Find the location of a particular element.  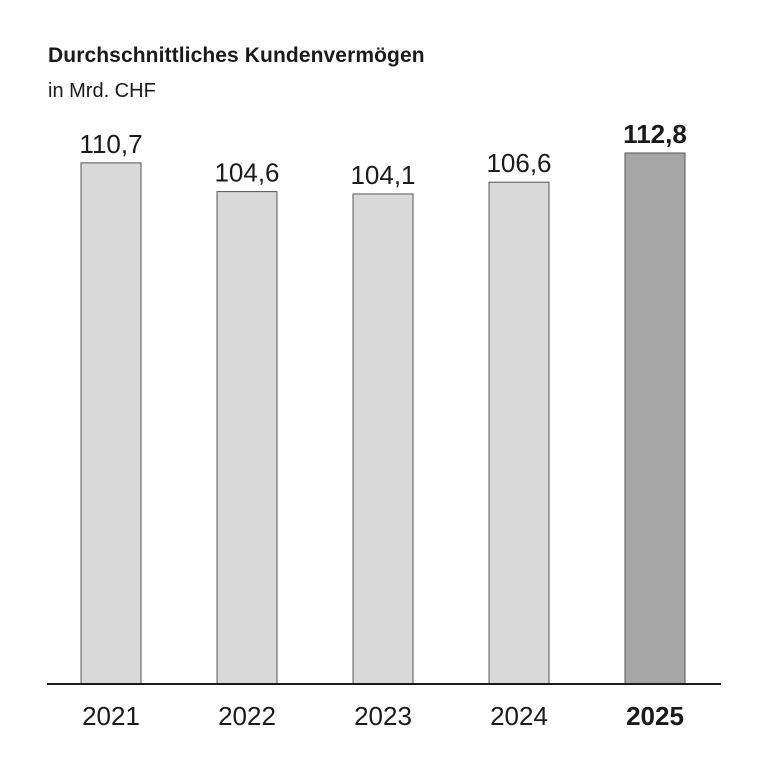

bar-2024 is located at coordinates (519, 433).